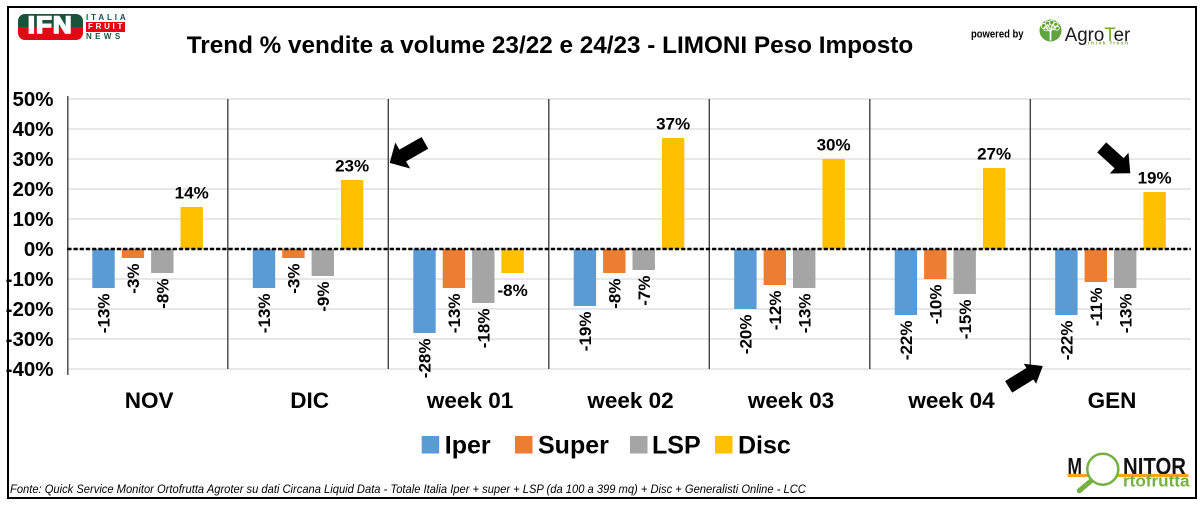 This screenshot has width=1200, height=505. Describe the element at coordinates (32, 99) in the screenshot. I see `svg-text: 50%` at that location.